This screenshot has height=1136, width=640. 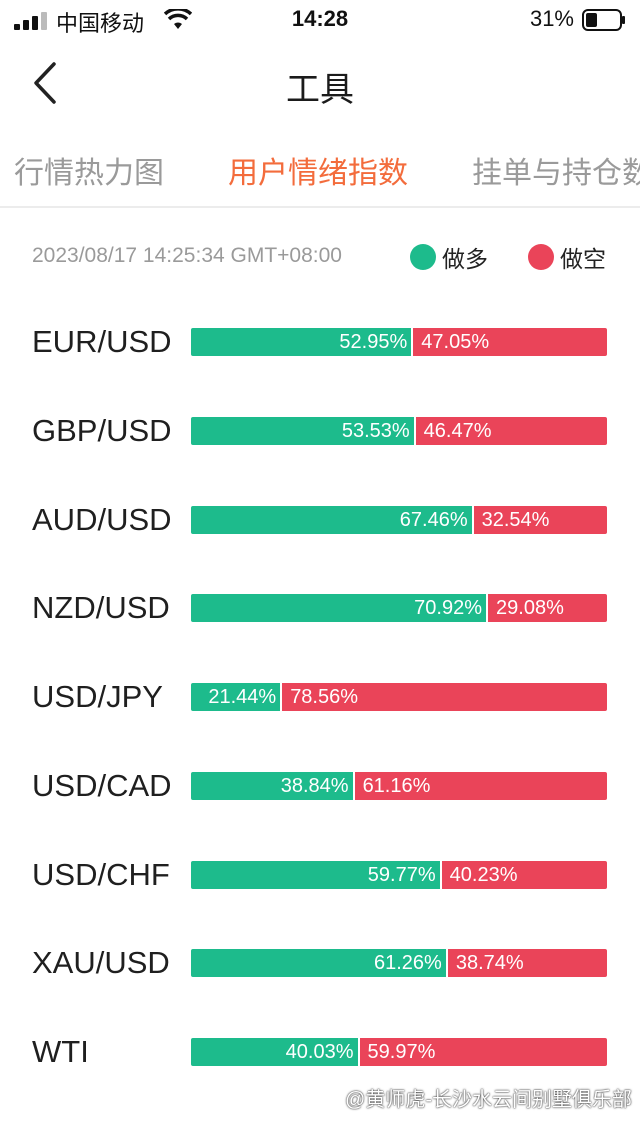 I want to click on pair-label: USD/CHF, so click(x=101, y=874).